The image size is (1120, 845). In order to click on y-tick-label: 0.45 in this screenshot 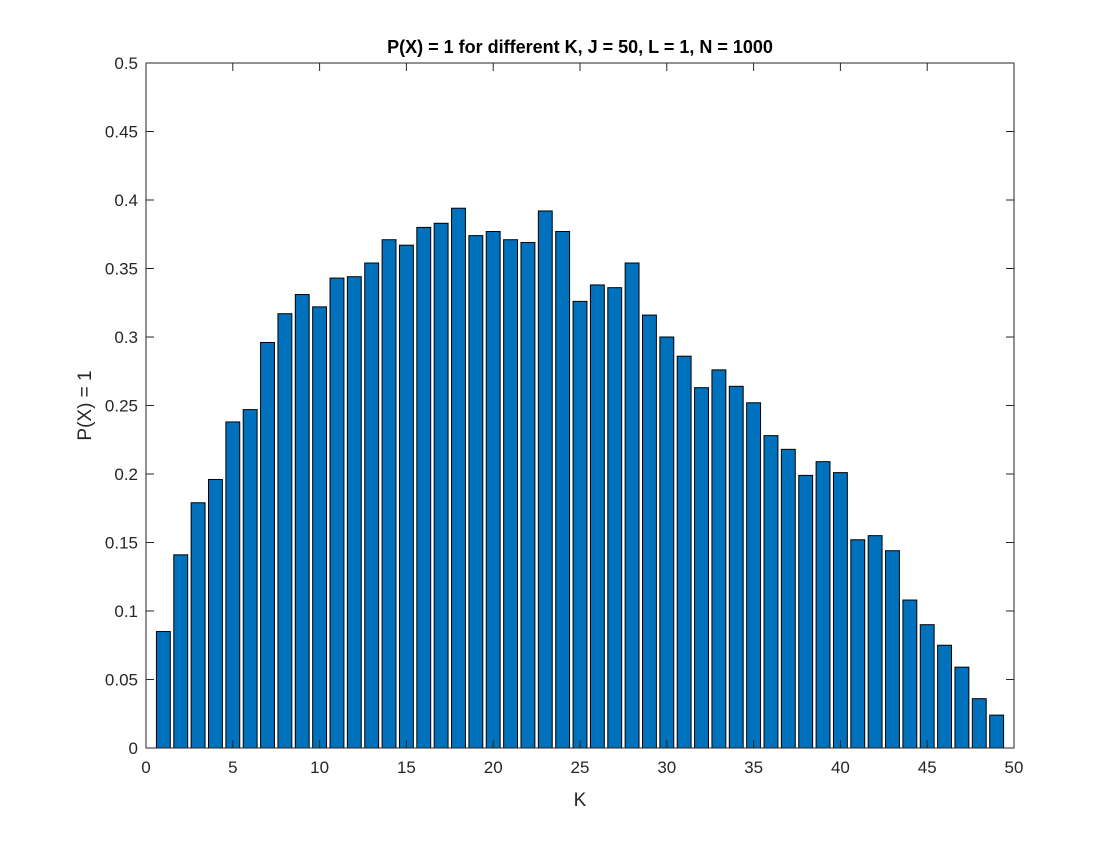, I will do `click(121, 132)`.